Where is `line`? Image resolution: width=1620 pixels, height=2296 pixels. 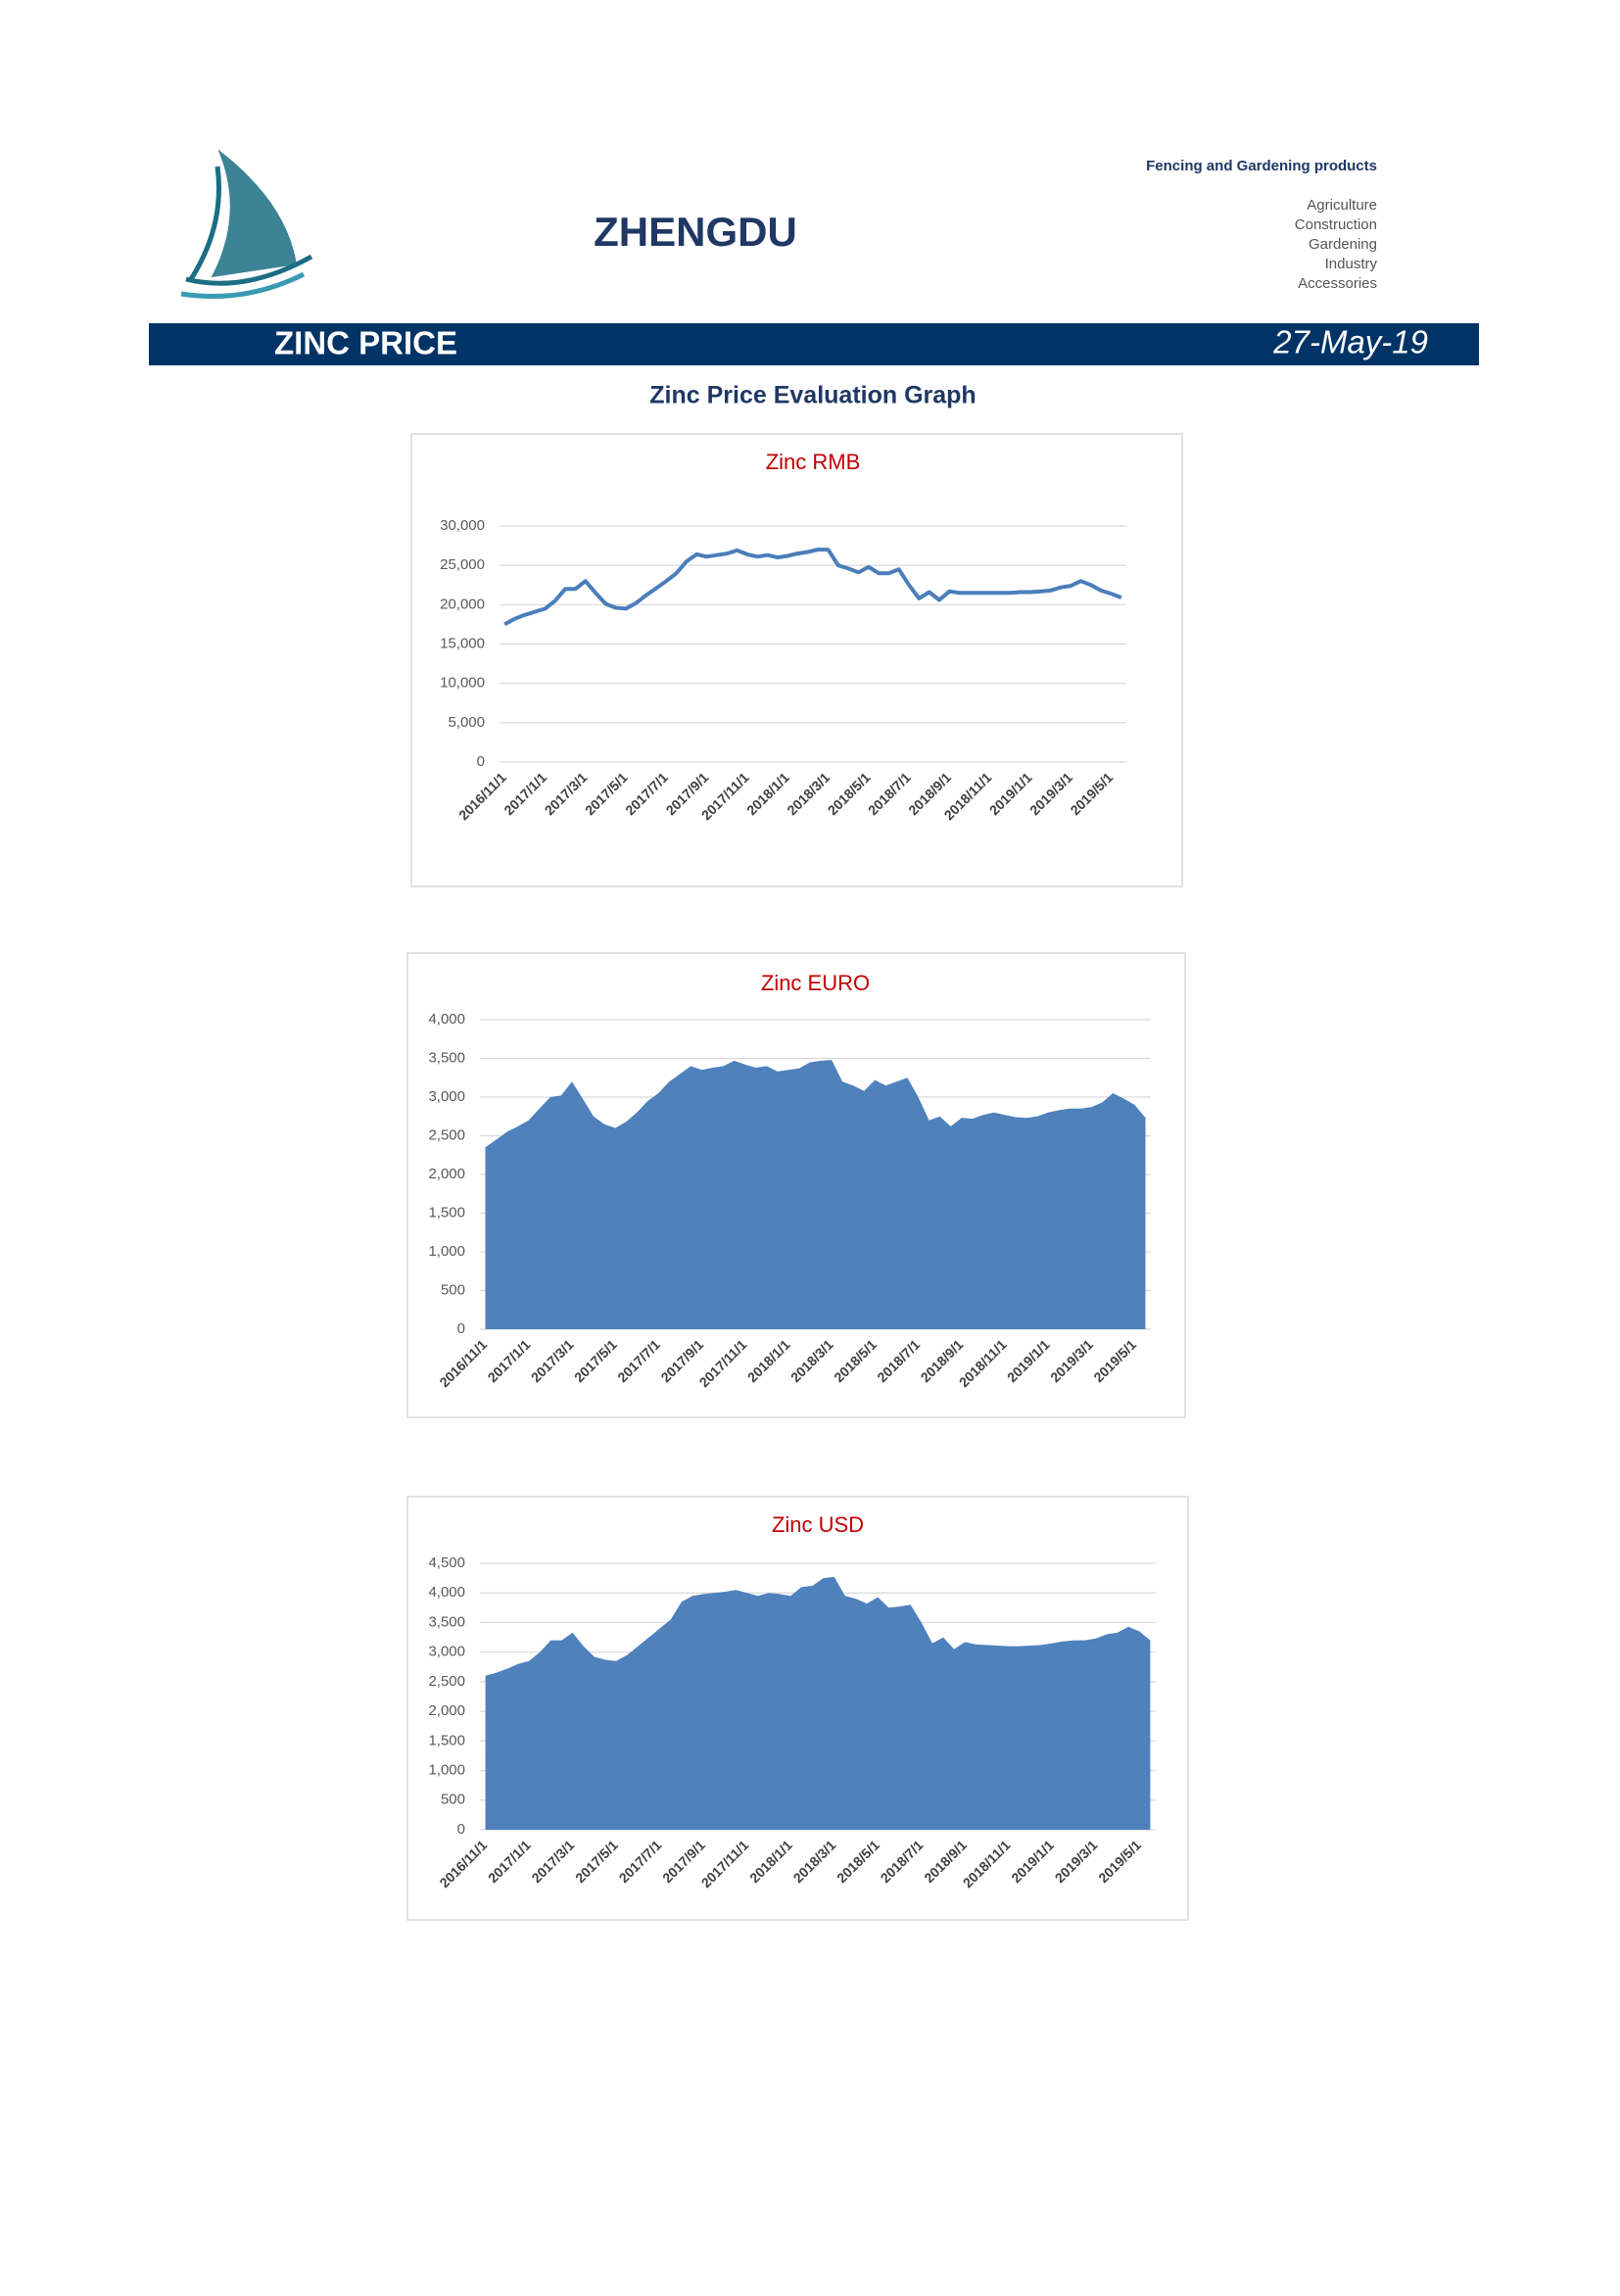
line is located at coordinates (812, 587).